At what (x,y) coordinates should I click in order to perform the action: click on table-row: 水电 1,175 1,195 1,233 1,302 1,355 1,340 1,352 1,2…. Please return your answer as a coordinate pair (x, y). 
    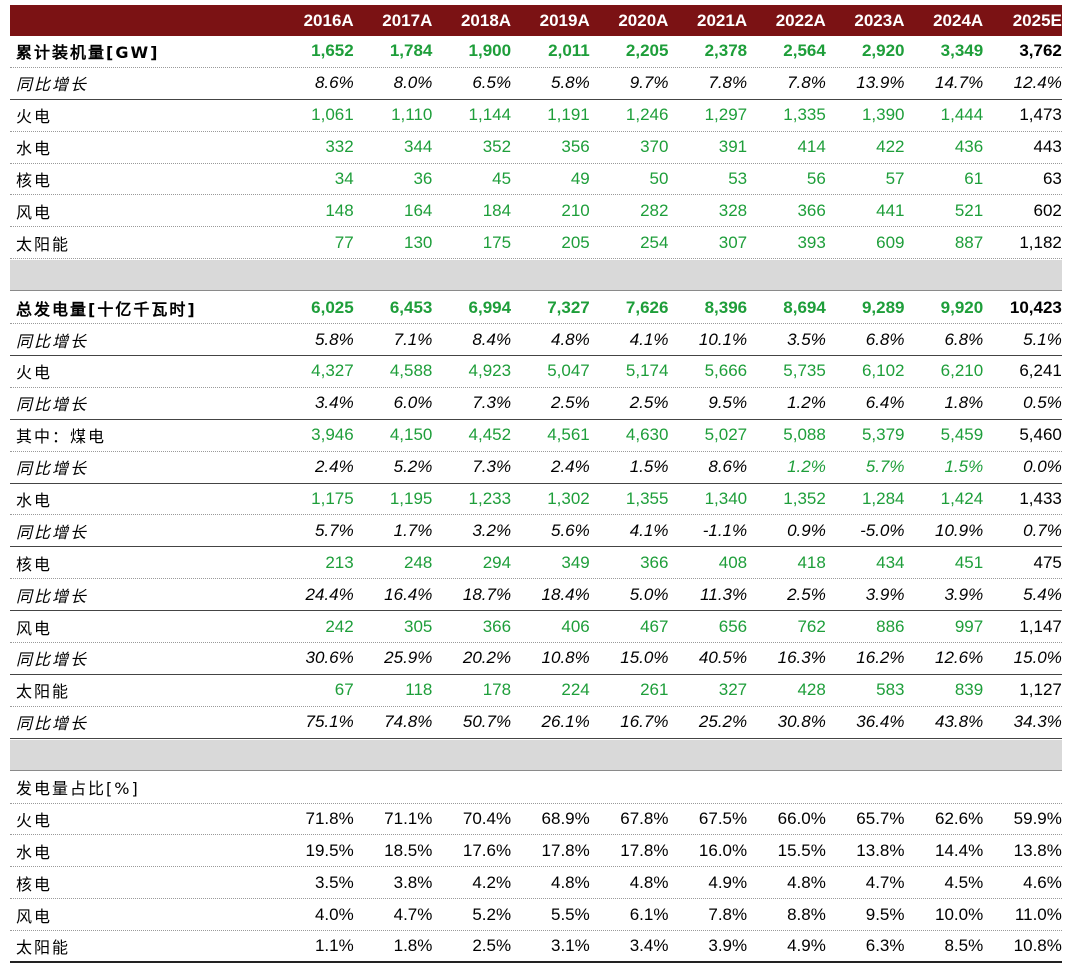
    Looking at the image, I should click on (536, 500).